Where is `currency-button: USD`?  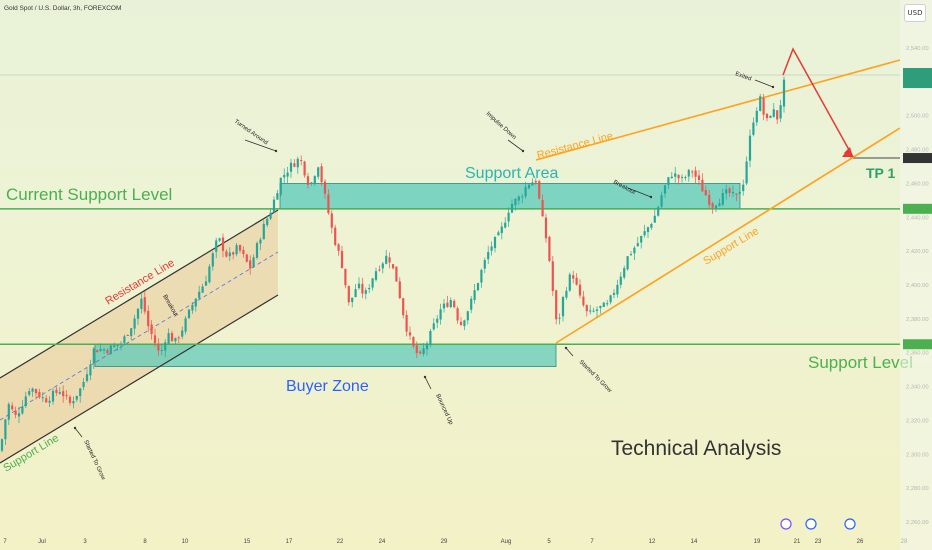 currency-button: USD is located at coordinates (915, 13).